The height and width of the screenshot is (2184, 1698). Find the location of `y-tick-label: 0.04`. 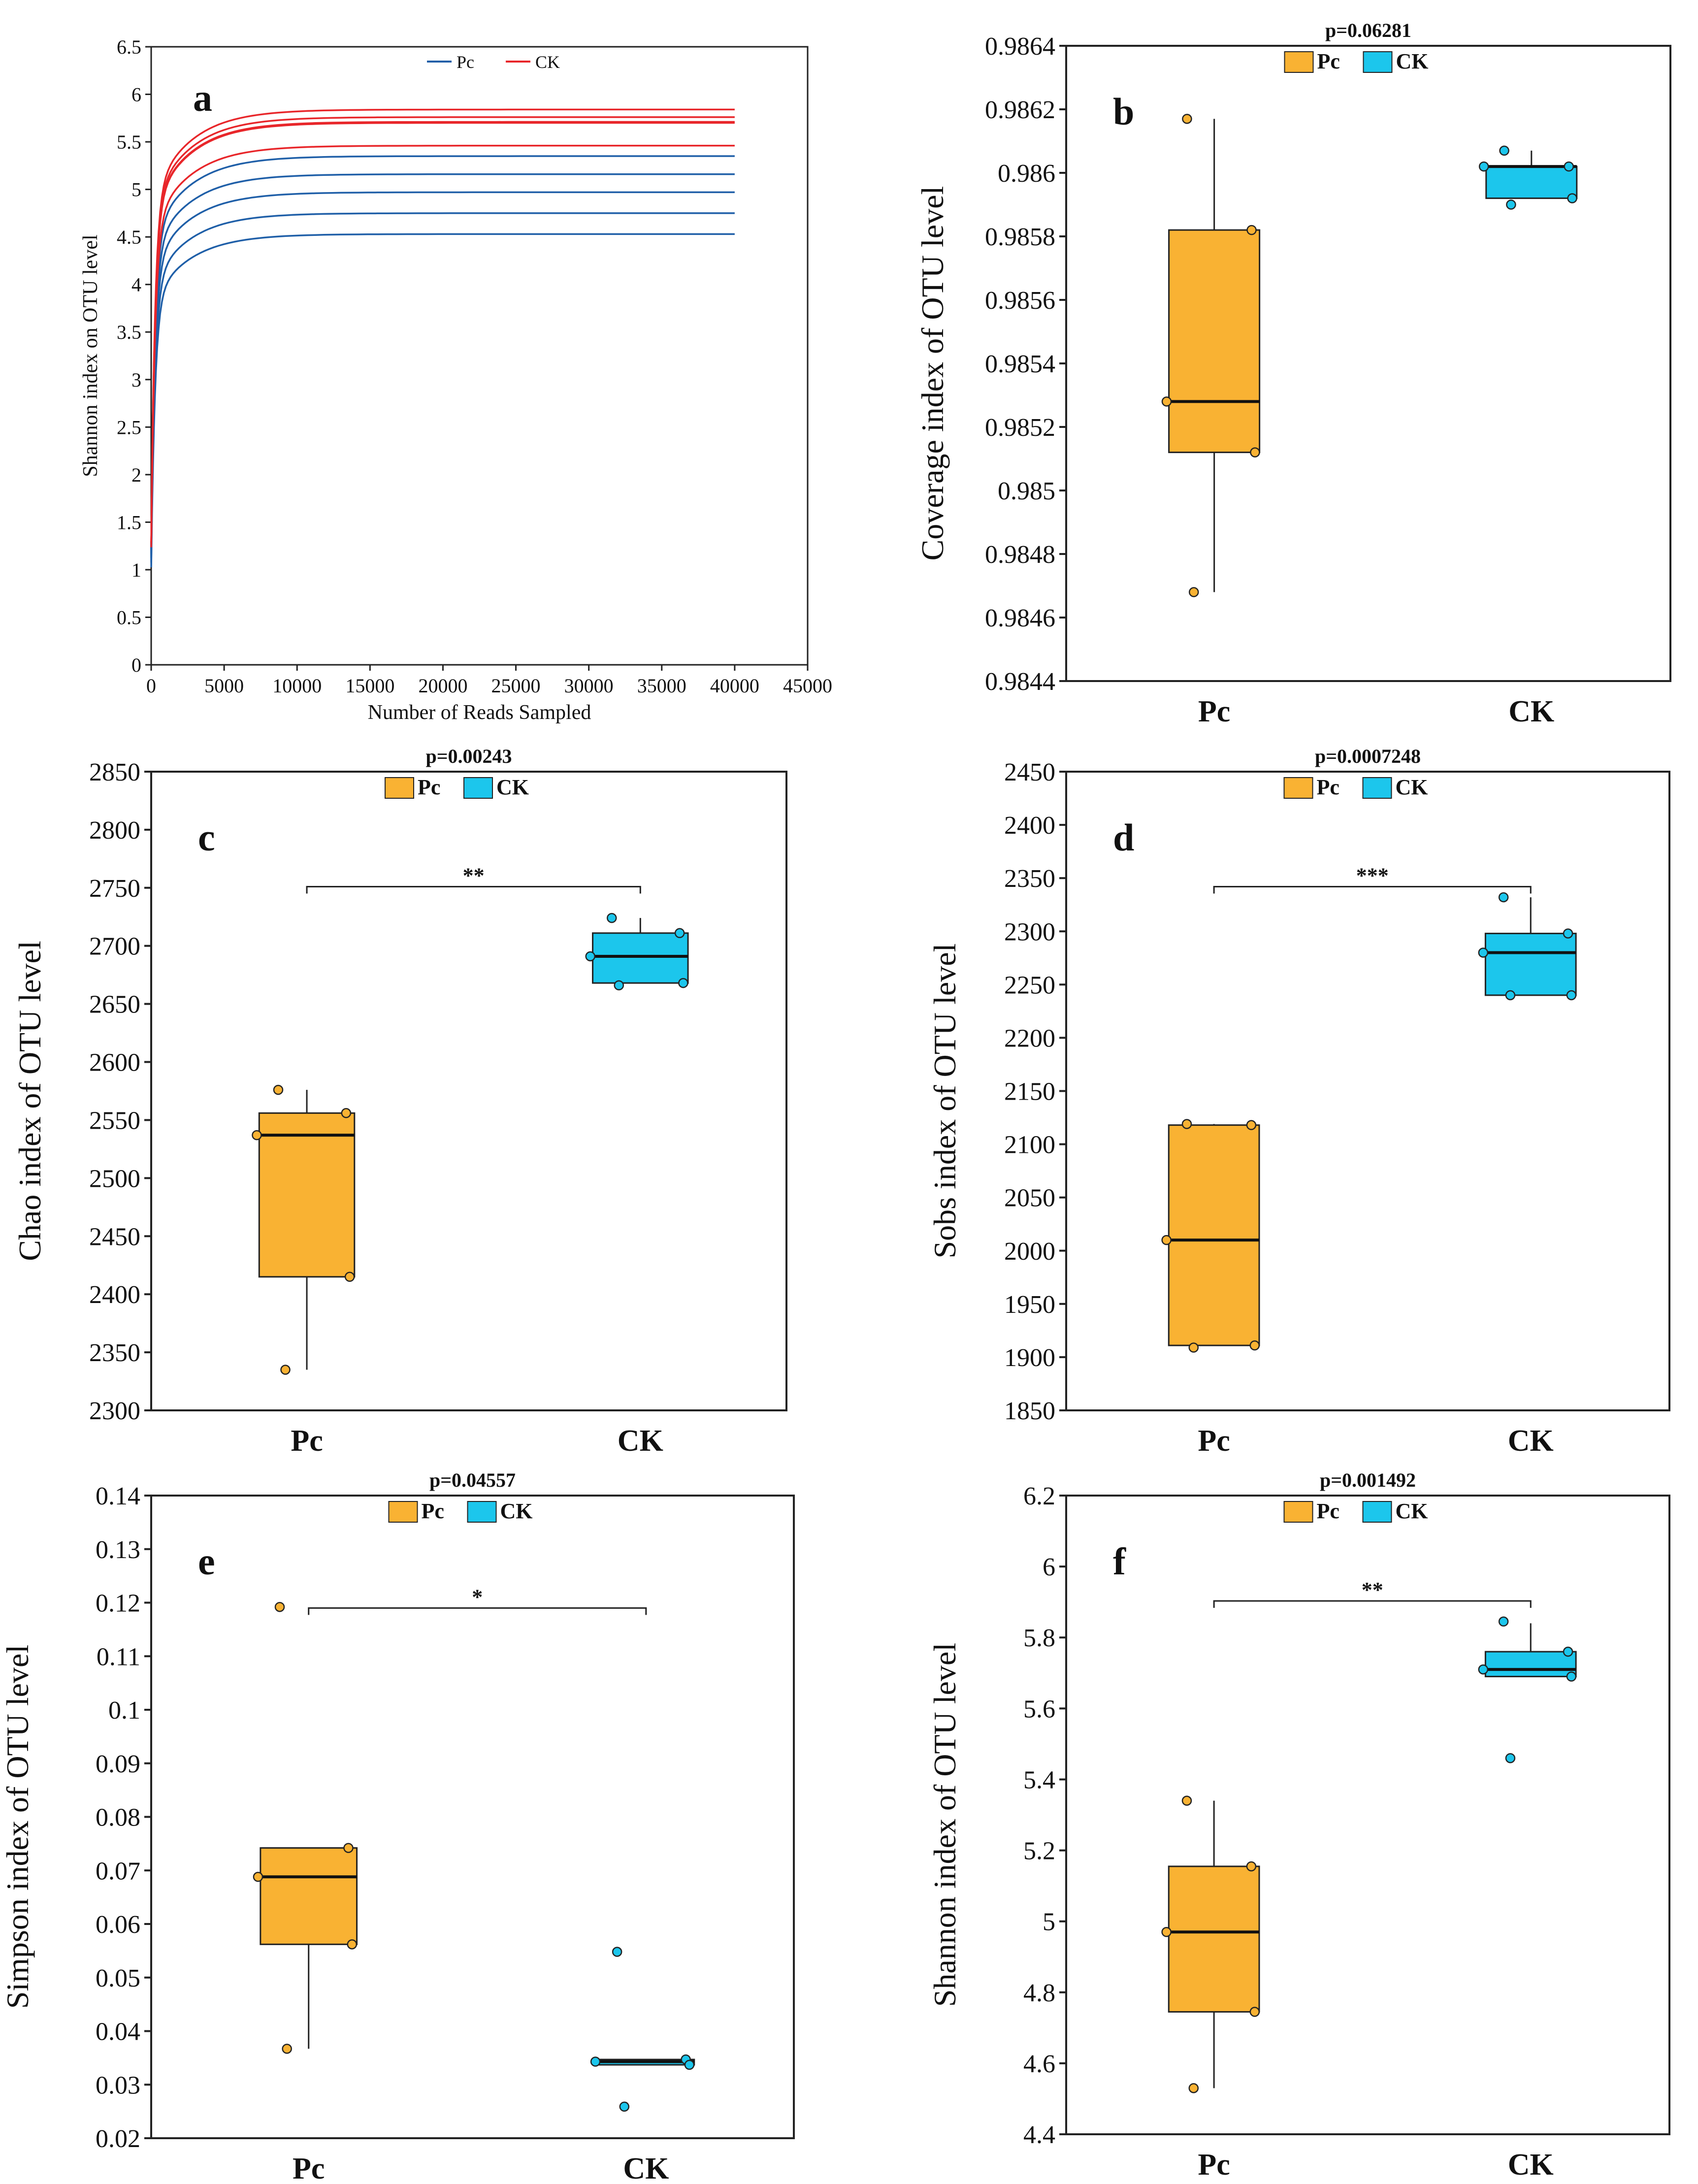

y-tick-label: 0.04 is located at coordinates (118, 2032).